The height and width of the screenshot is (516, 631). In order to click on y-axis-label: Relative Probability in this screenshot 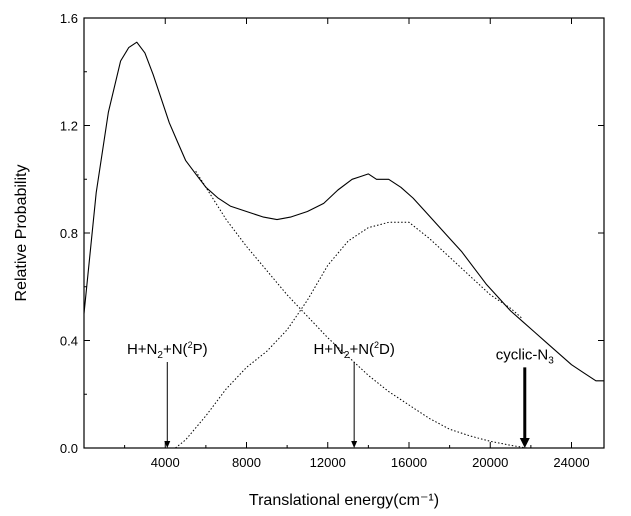, I will do `click(21, 233)`.